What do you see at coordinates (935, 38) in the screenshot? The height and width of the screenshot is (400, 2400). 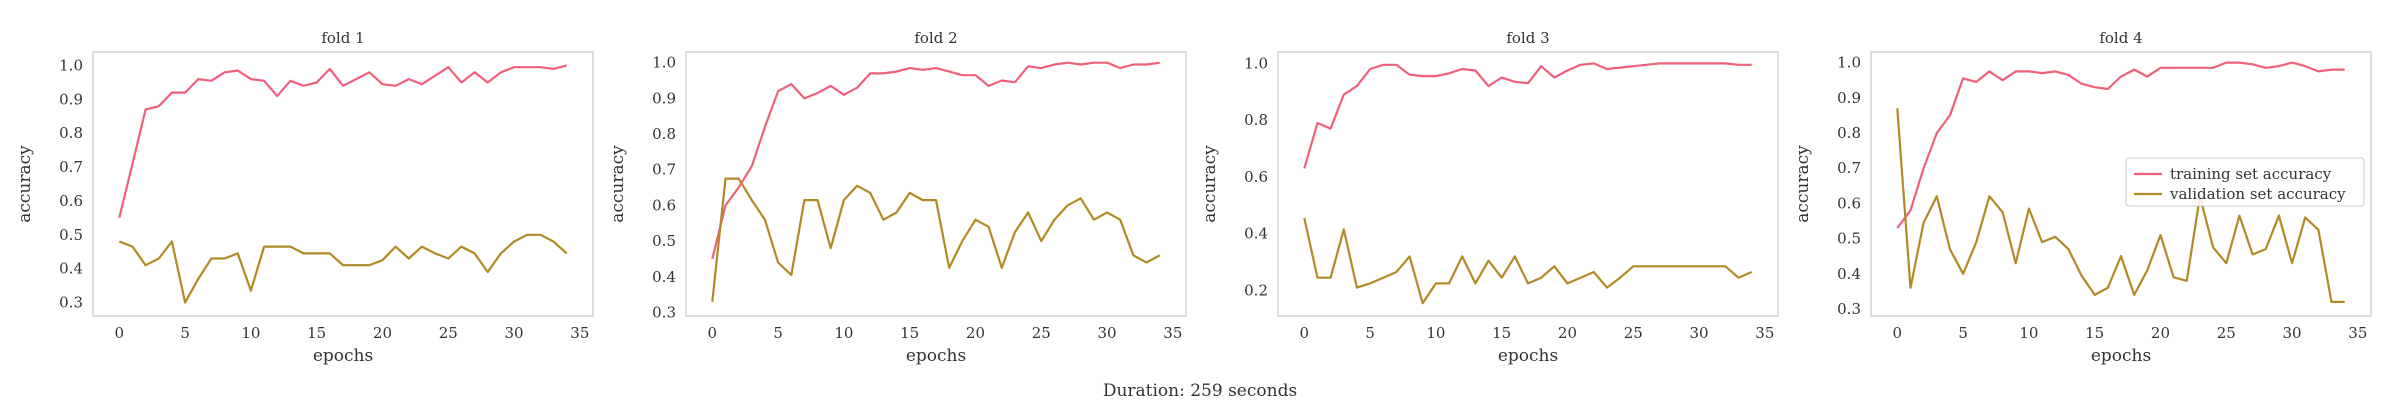 I see `panel-title: fold 2` at bounding box center [935, 38].